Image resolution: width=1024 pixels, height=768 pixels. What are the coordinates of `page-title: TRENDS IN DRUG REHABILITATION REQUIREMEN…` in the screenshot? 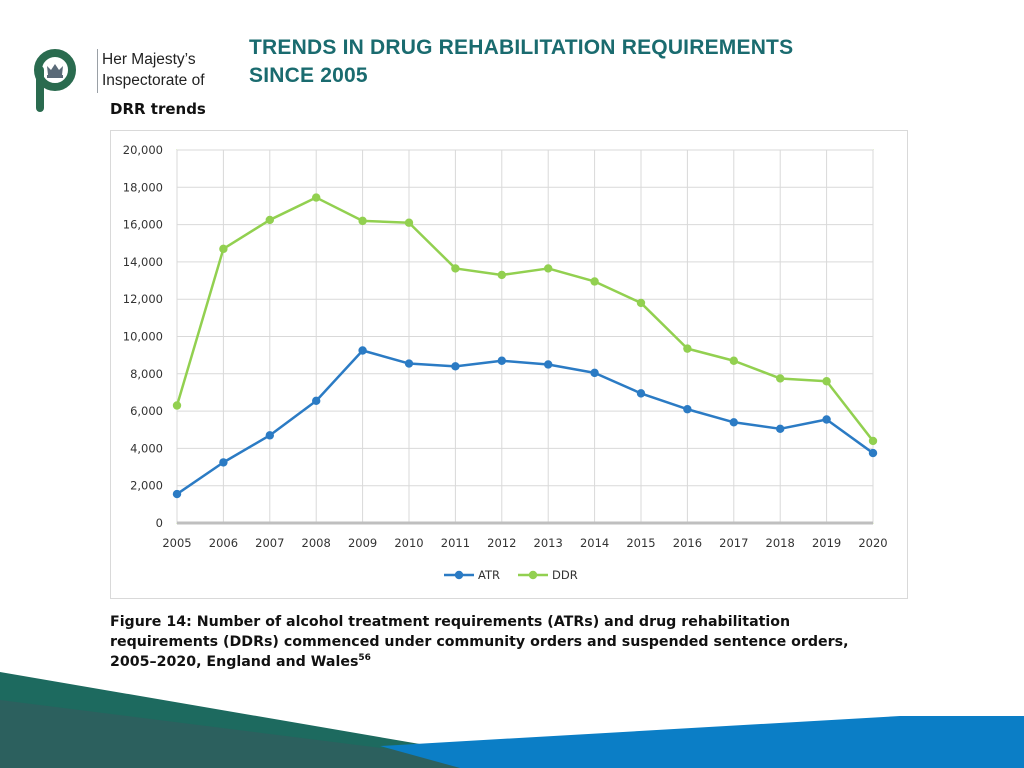 It's located at (599, 62).